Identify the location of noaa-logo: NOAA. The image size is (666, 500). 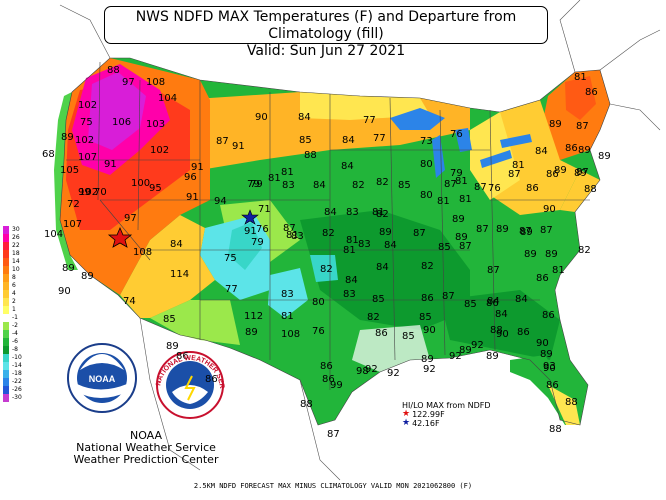
(102, 378).